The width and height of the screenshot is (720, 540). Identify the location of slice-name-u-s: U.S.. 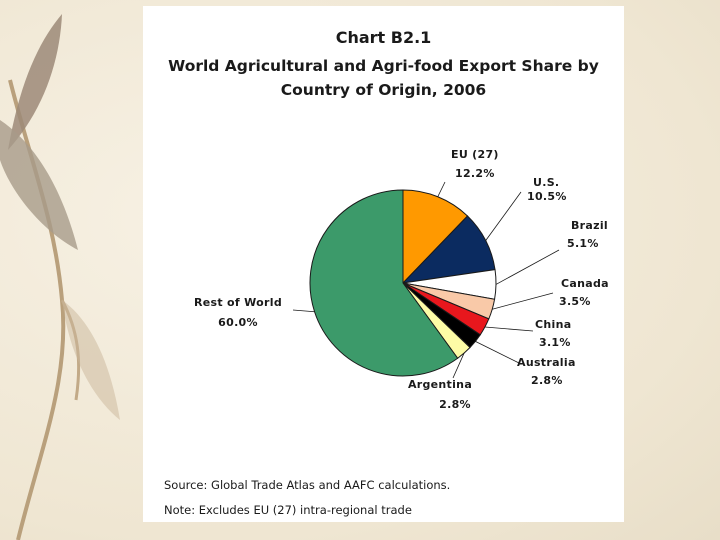
(546, 182).